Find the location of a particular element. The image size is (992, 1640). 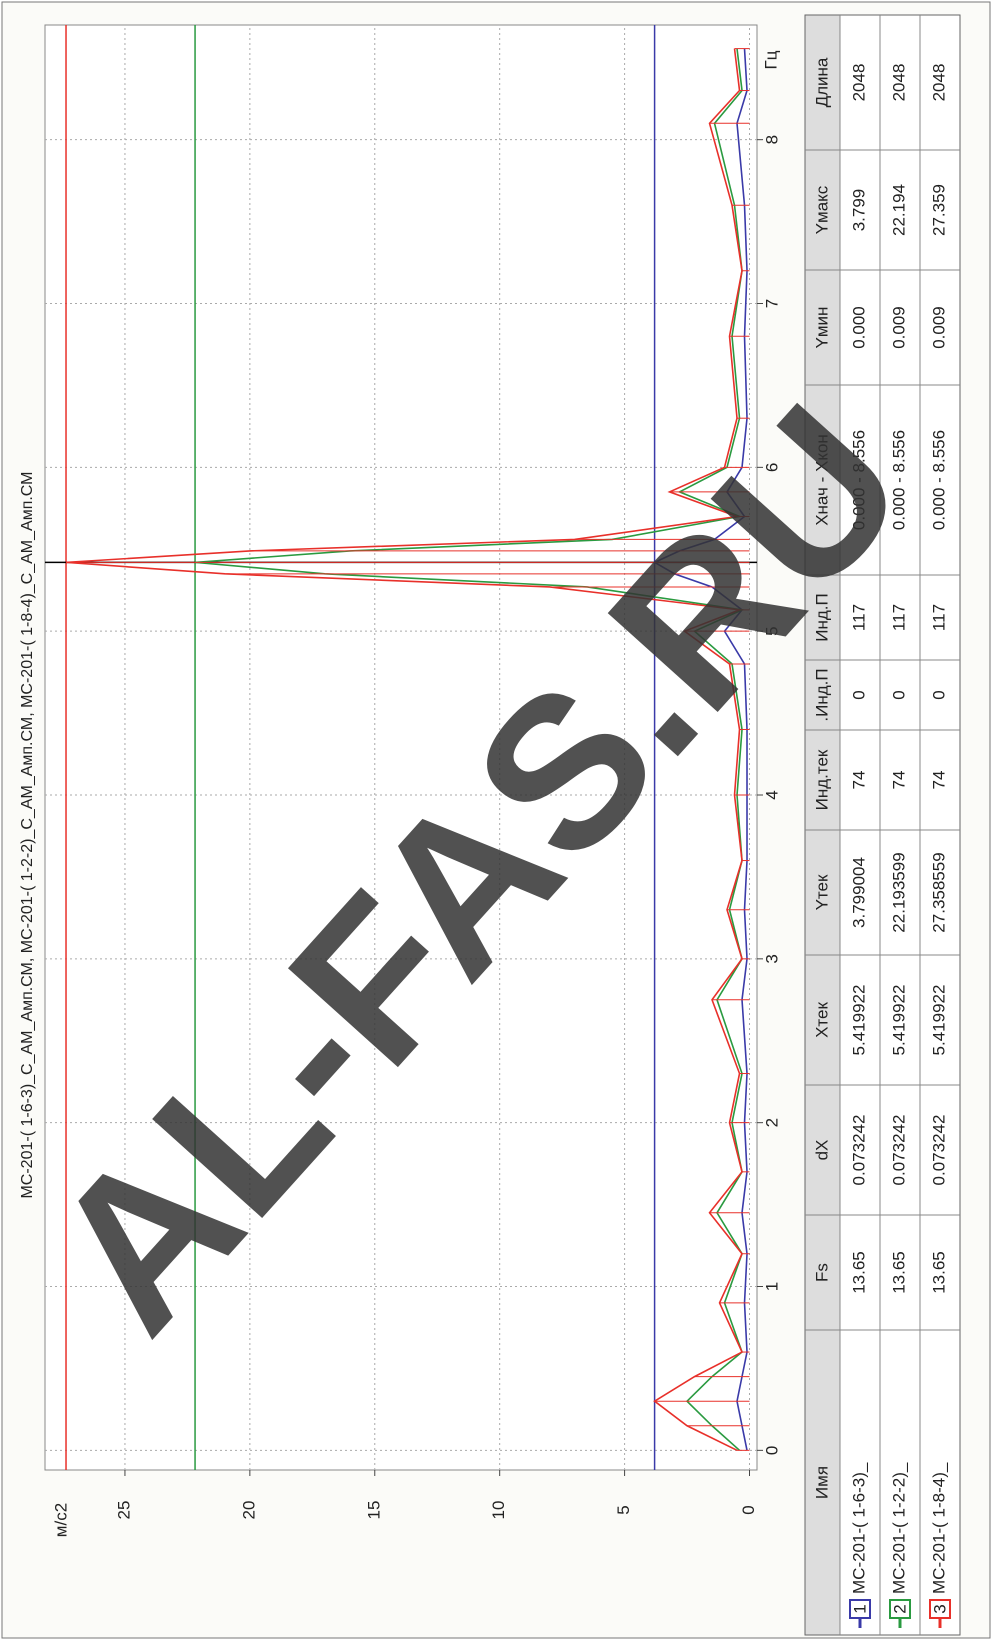

x-tick-label: 1 is located at coordinates (771, 1286).